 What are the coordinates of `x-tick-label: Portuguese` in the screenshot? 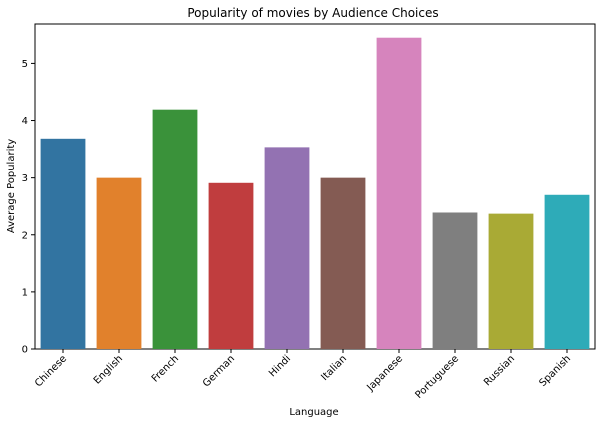 It's located at (437, 377).